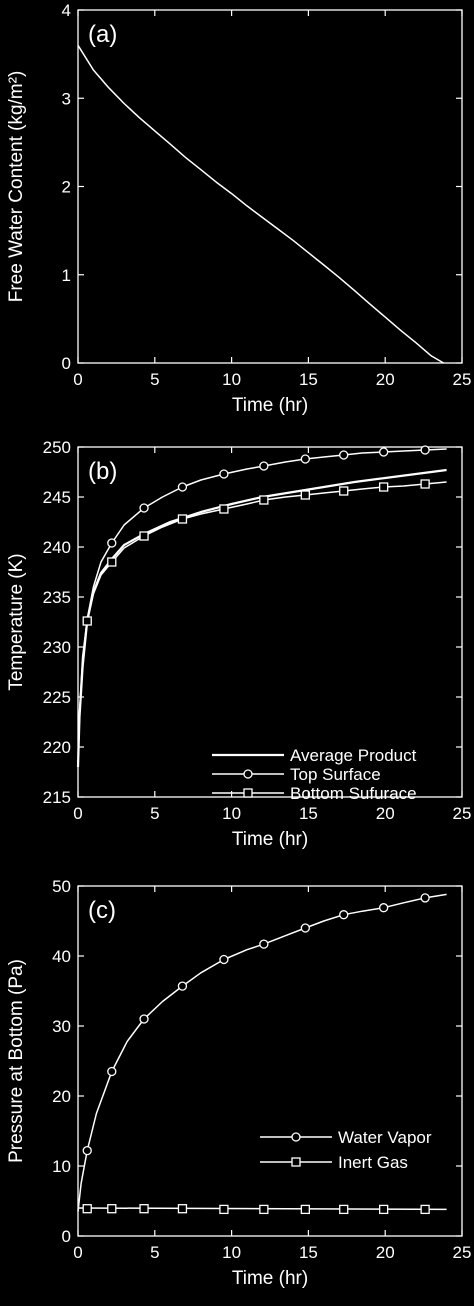 The height and width of the screenshot is (1306, 474). Describe the element at coordinates (16, 1061) in the screenshot. I see `y-axis-label: Pressure at Bottom (Pa)` at that location.